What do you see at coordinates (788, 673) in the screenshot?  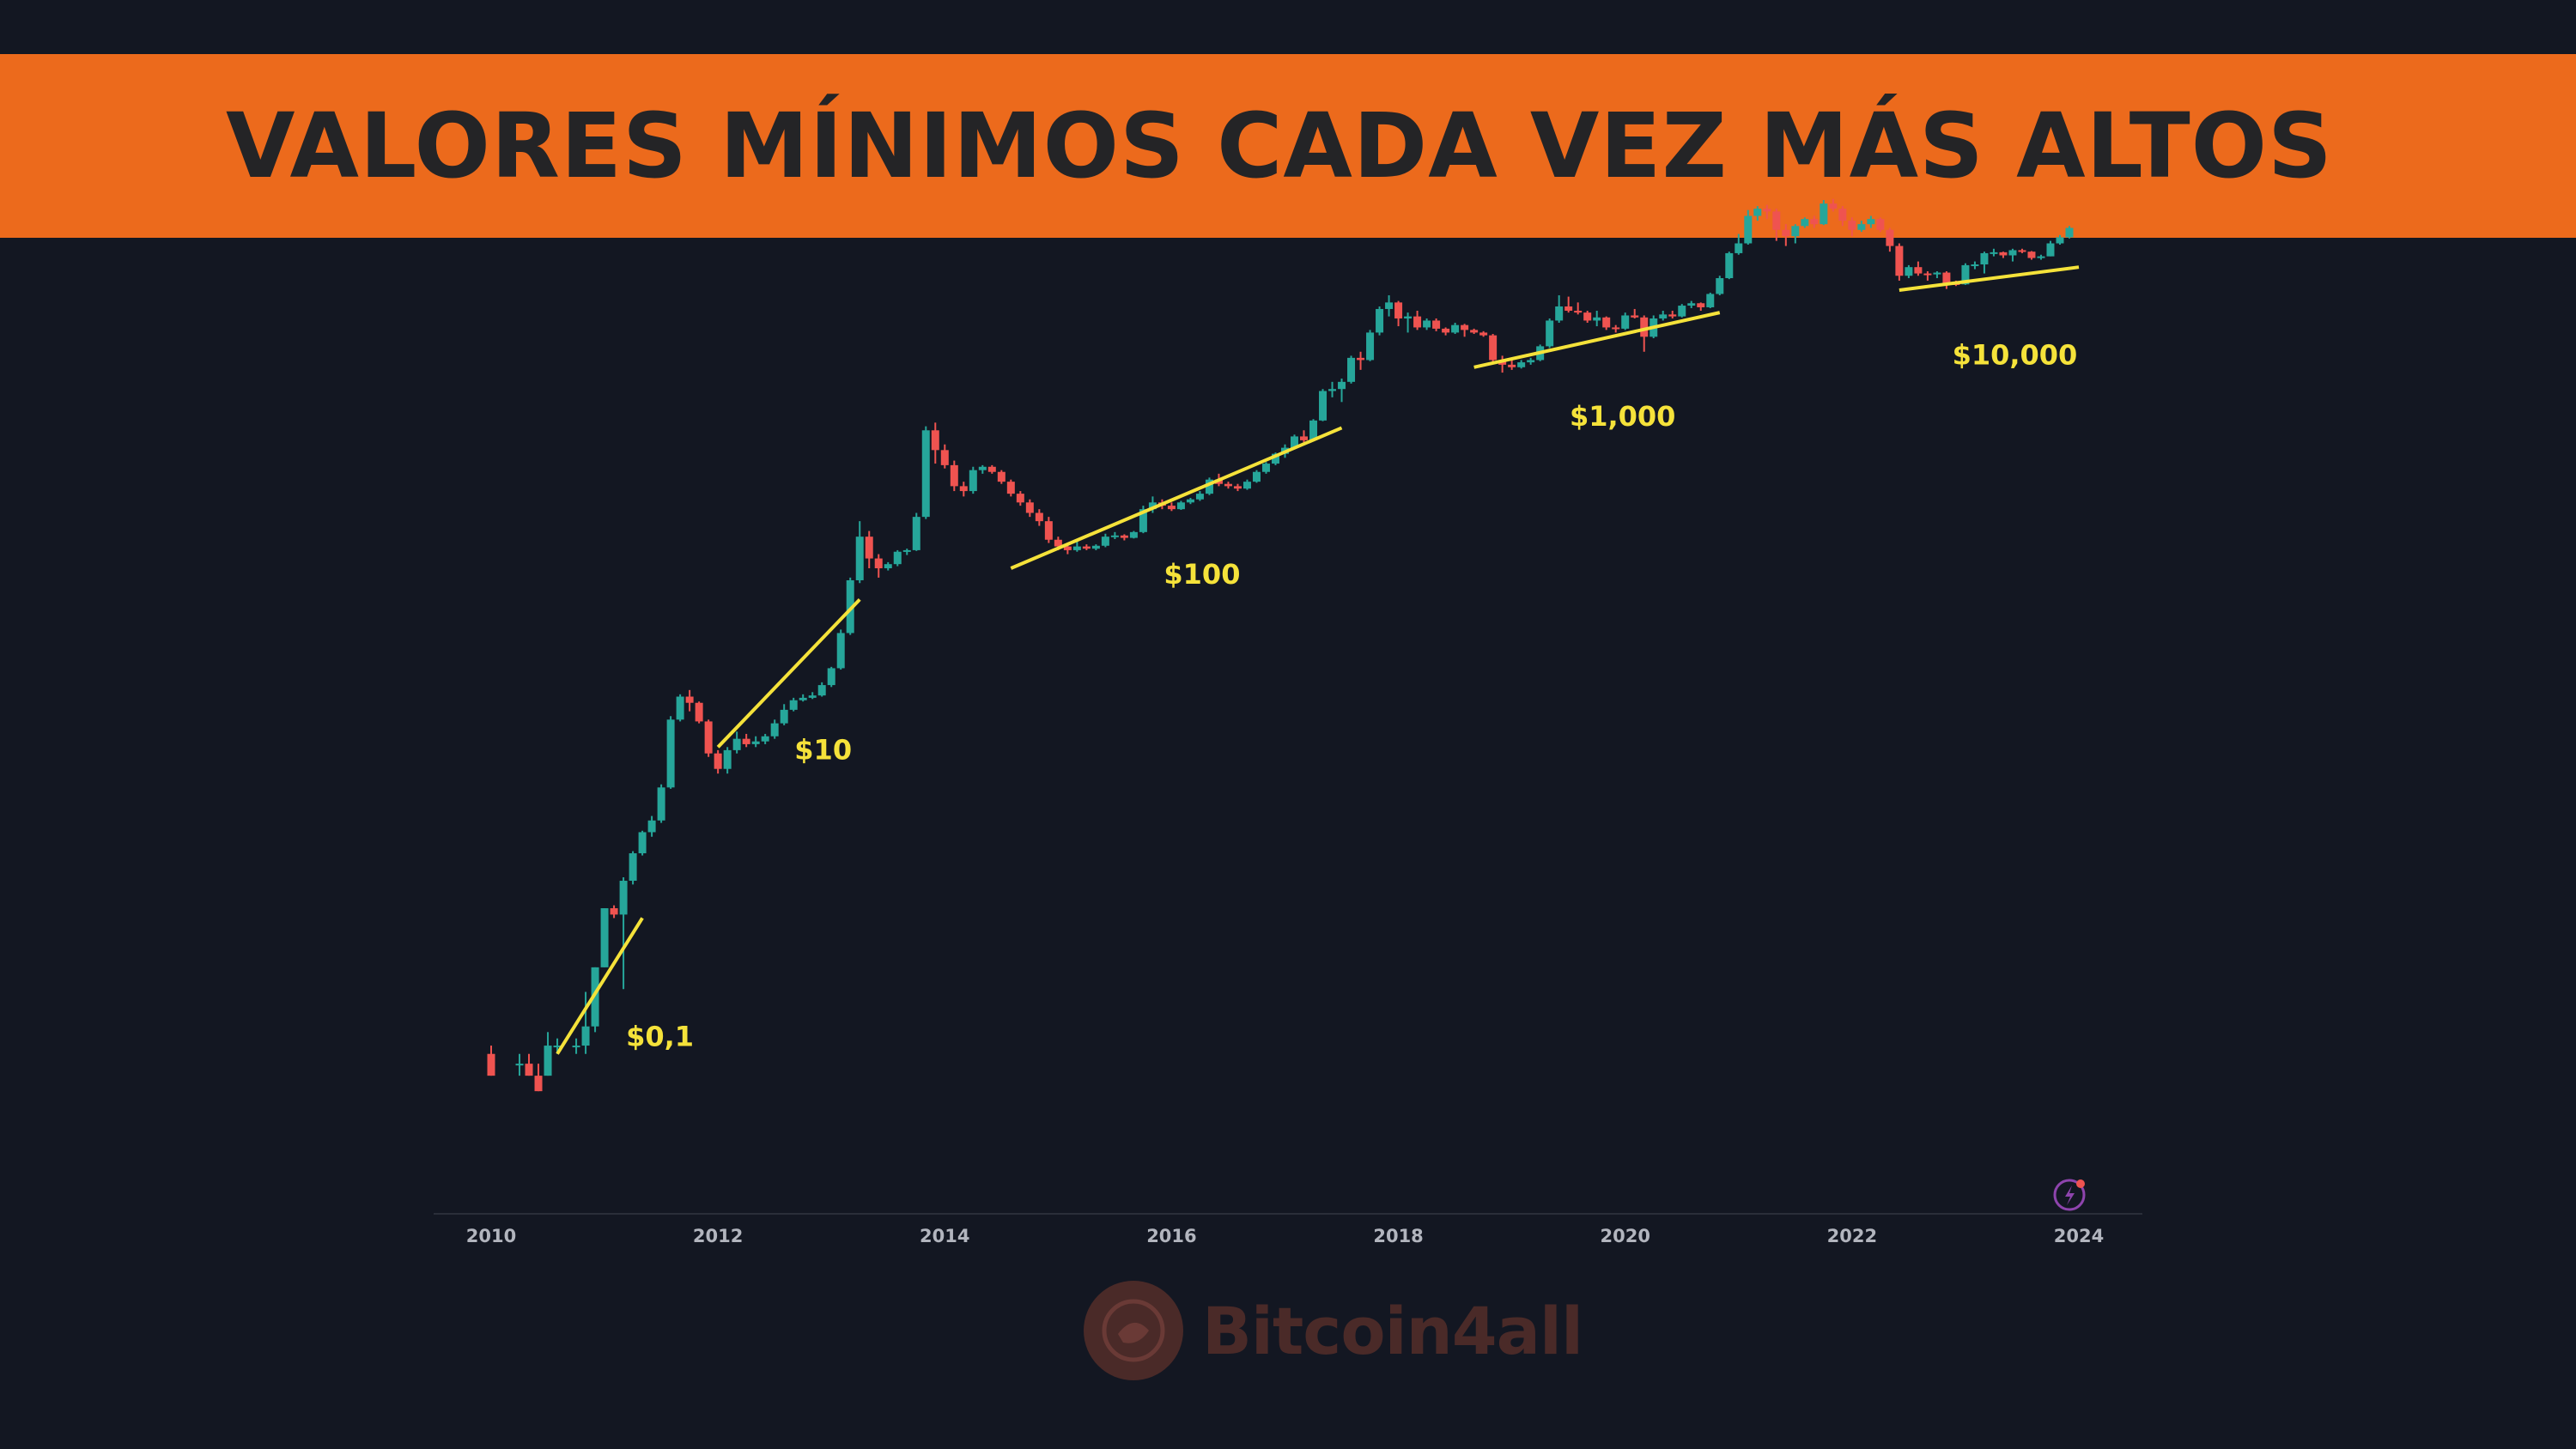 I see `trendline` at bounding box center [788, 673].